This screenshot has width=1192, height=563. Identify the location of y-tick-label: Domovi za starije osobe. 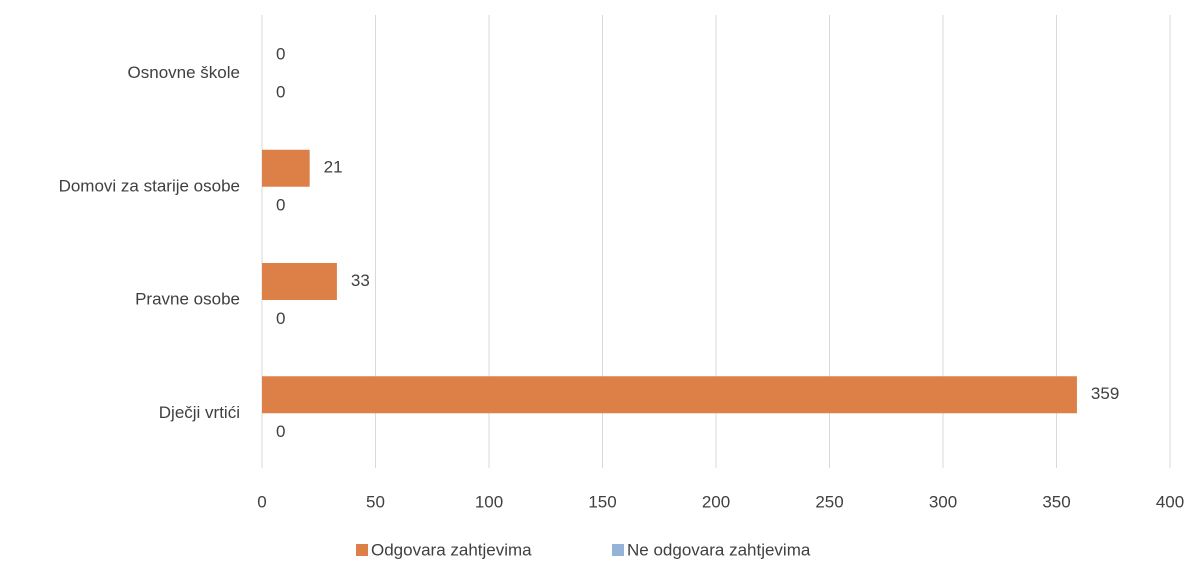
(149, 185).